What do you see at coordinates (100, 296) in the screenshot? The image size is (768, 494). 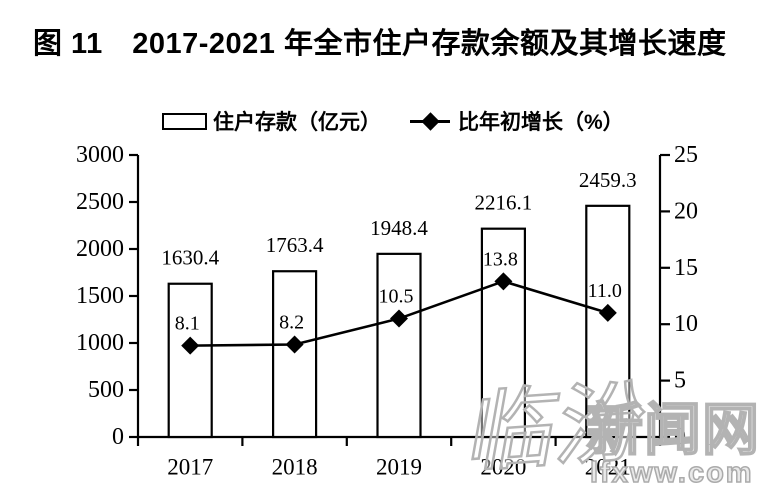 I see `left-axis-tick-label: 1500` at bounding box center [100, 296].